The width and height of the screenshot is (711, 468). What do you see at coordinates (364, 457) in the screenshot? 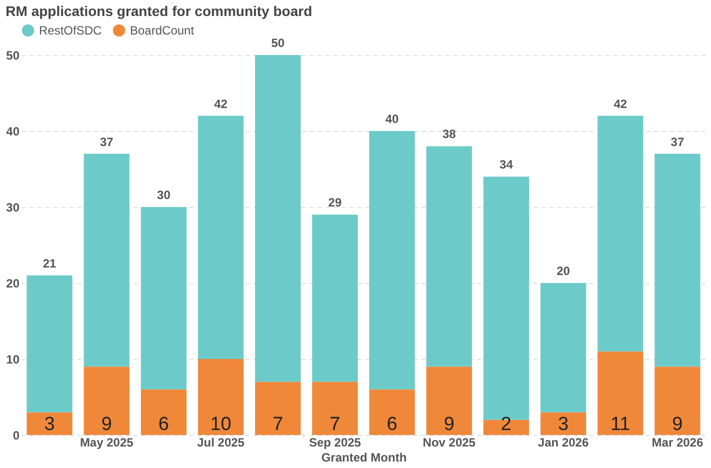
I see `x-axis-title: Granted Month` at bounding box center [364, 457].